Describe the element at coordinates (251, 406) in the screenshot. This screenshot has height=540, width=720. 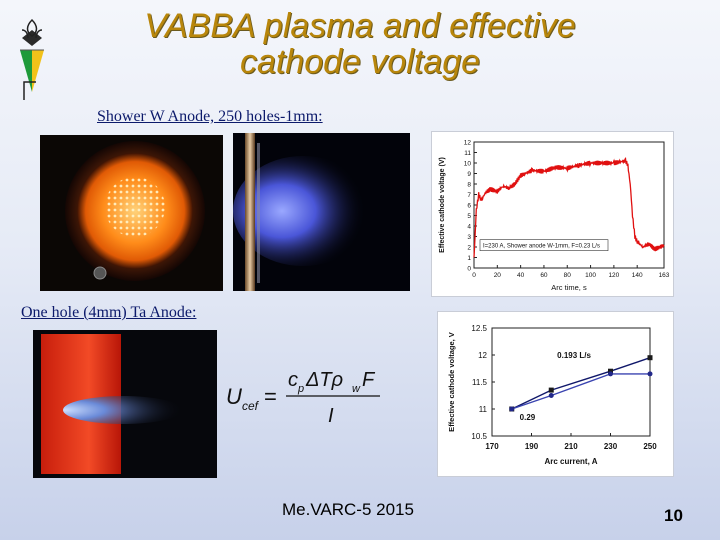
I see `formula-lhs-subscript: cef` at that location.